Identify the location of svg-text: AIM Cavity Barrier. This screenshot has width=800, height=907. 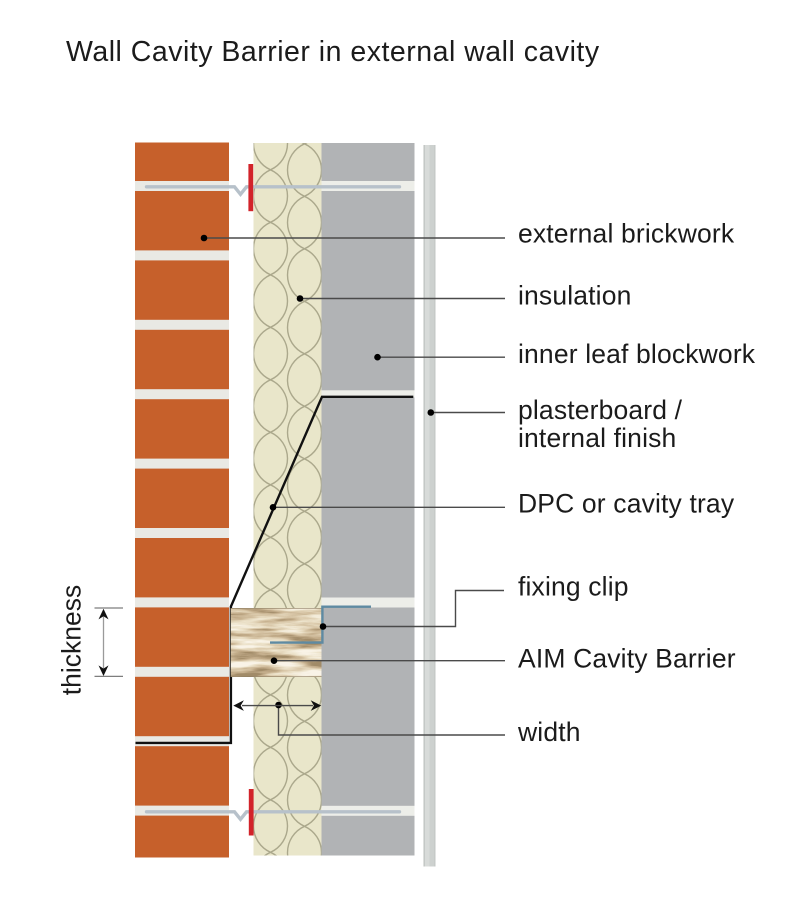
(627, 659).